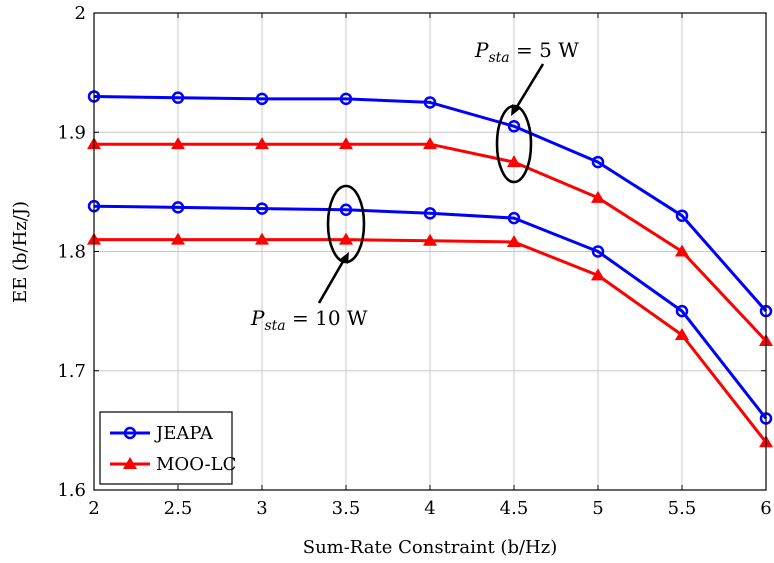 Image resolution: width=774 pixels, height=563 pixels. I want to click on annotation-label-10w: Psta = 10 W, so click(309, 320).